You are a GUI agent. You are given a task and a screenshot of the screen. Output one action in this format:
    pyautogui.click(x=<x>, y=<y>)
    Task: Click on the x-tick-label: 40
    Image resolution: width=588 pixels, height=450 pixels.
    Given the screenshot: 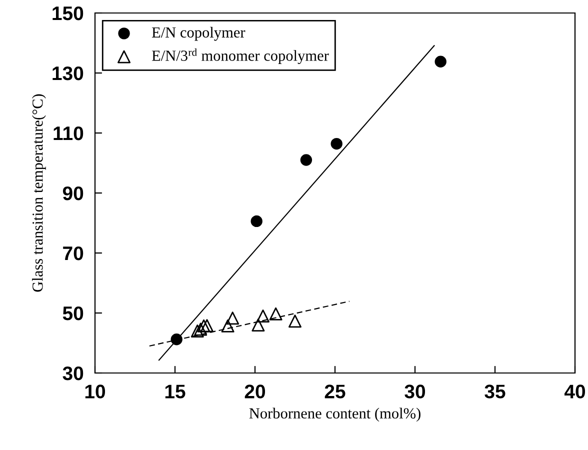 What is the action you would take?
    pyautogui.click(x=575, y=391)
    